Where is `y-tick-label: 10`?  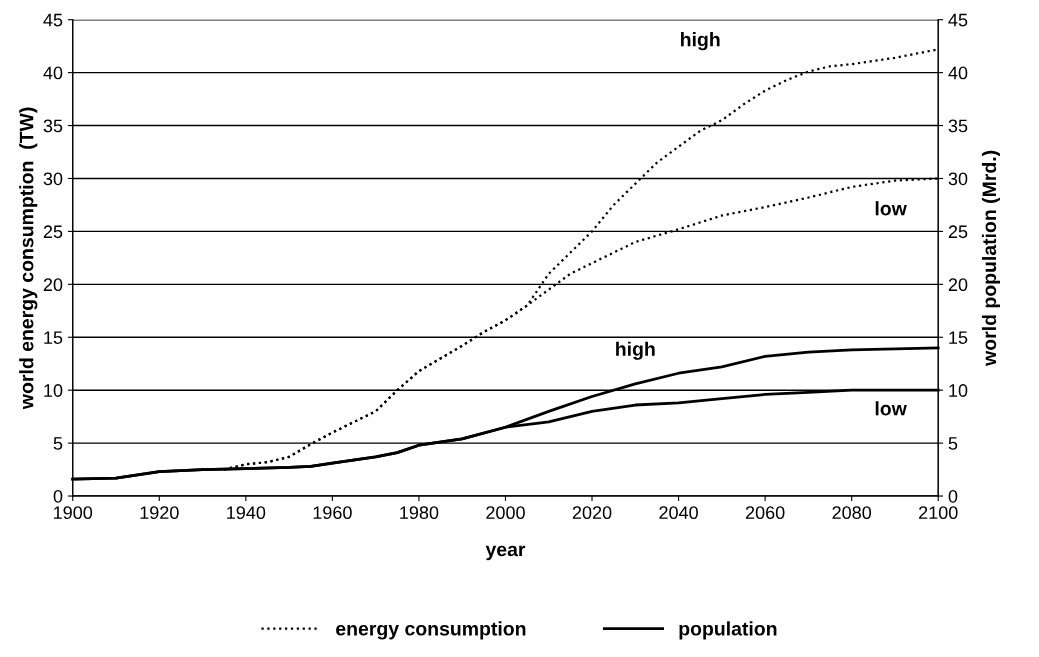 y-tick-label: 10 is located at coordinates (53, 390).